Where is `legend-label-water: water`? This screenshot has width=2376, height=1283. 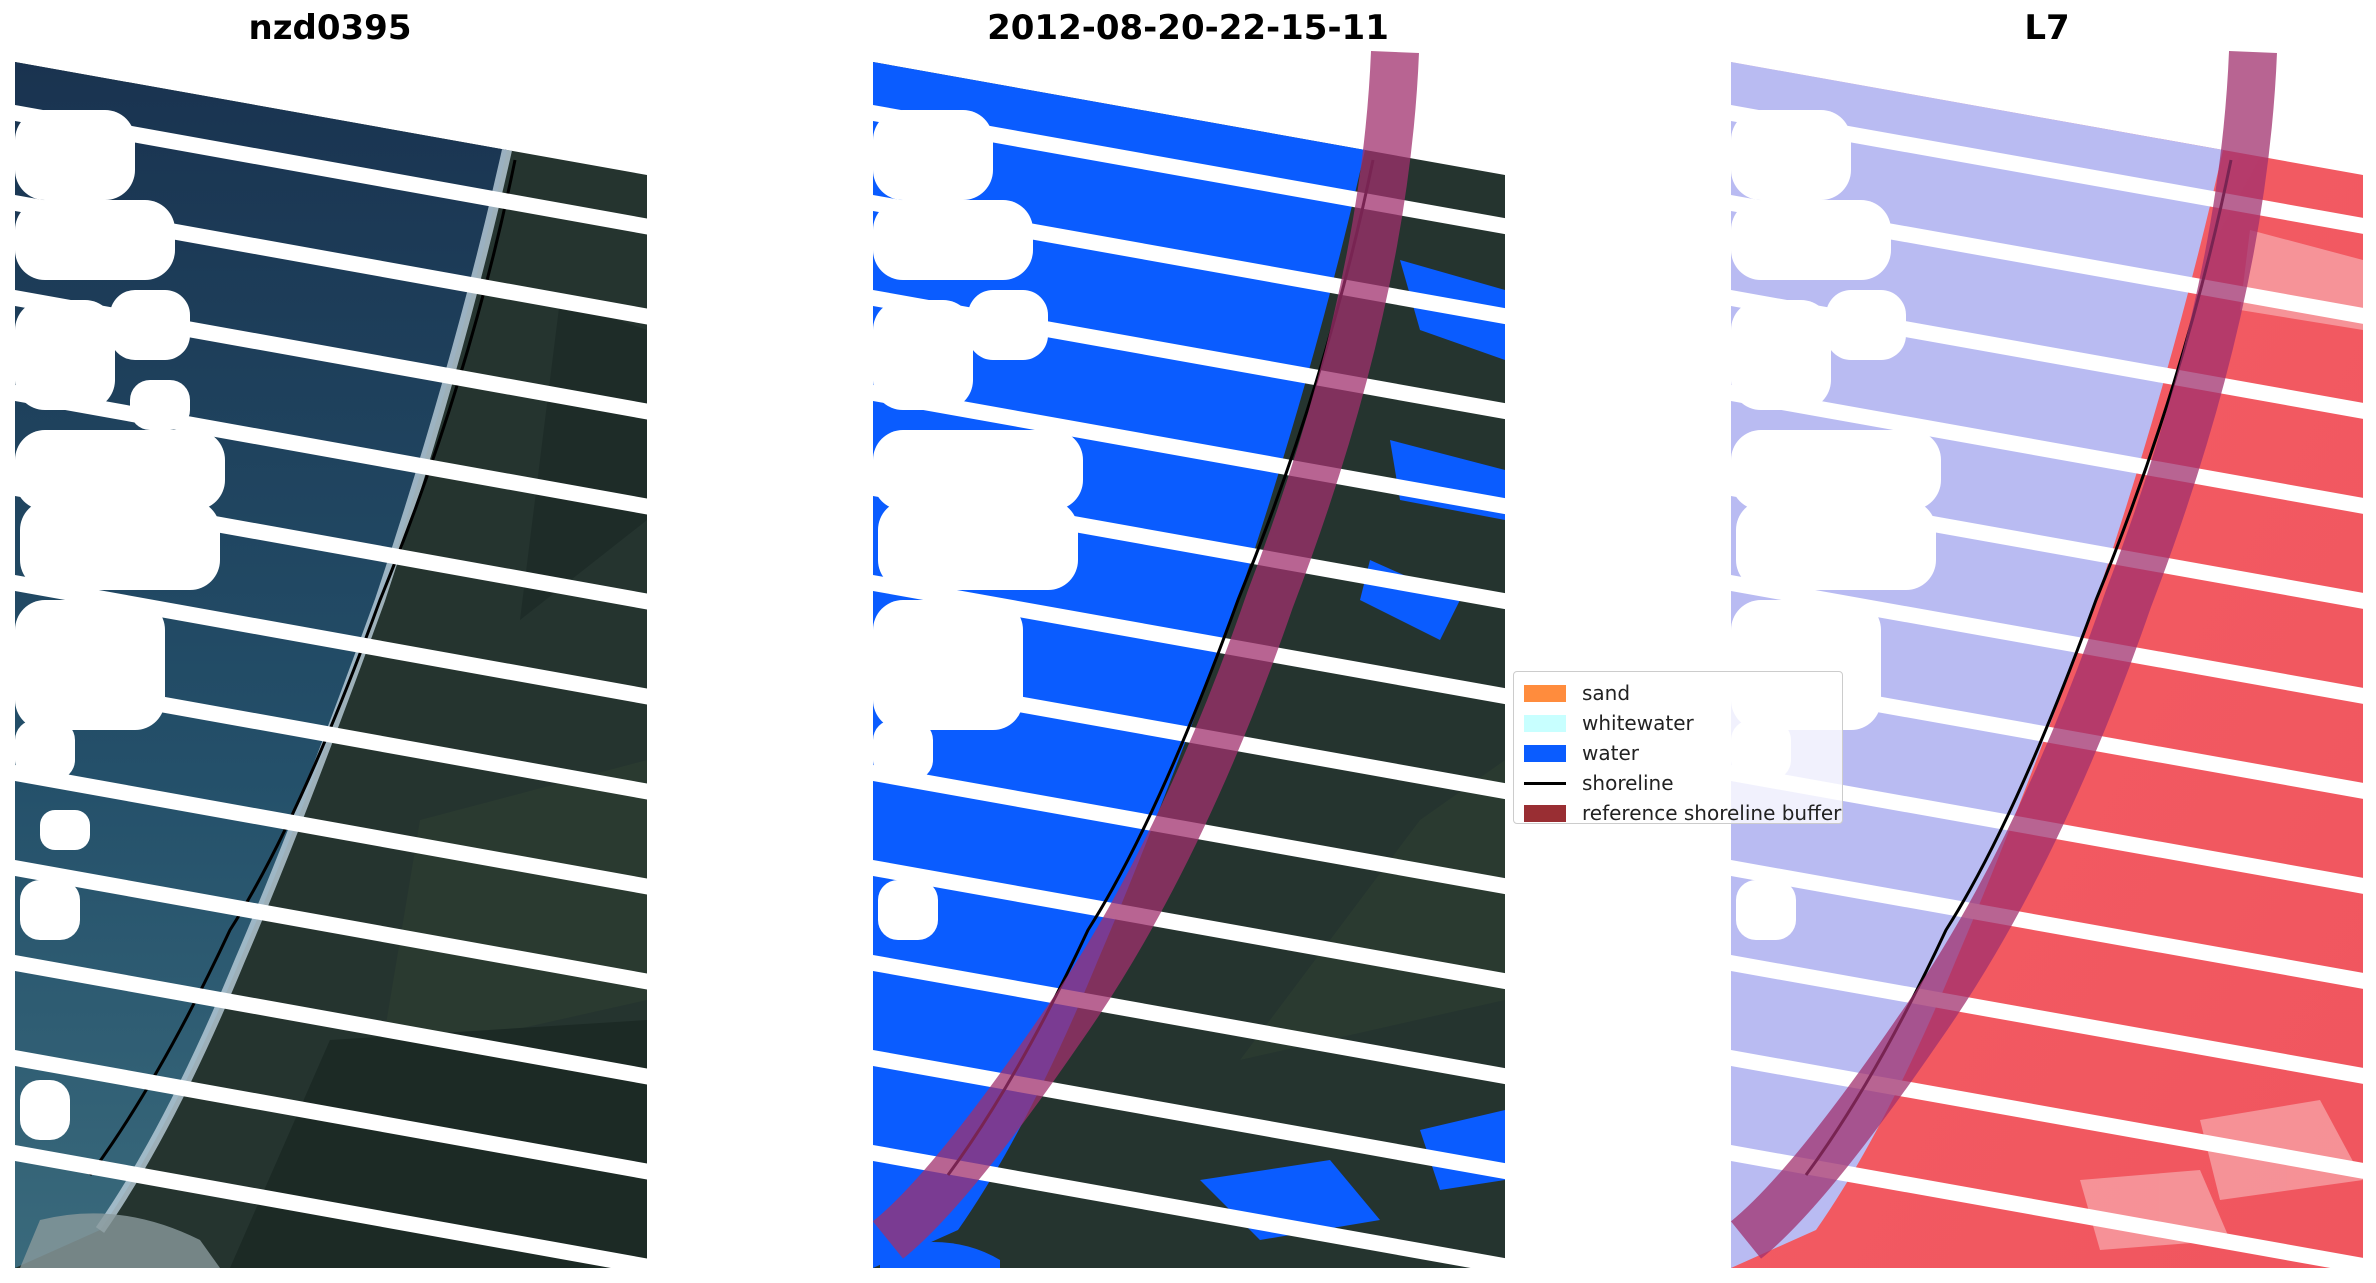
legend-label-water: water is located at coordinates (1610, 753).